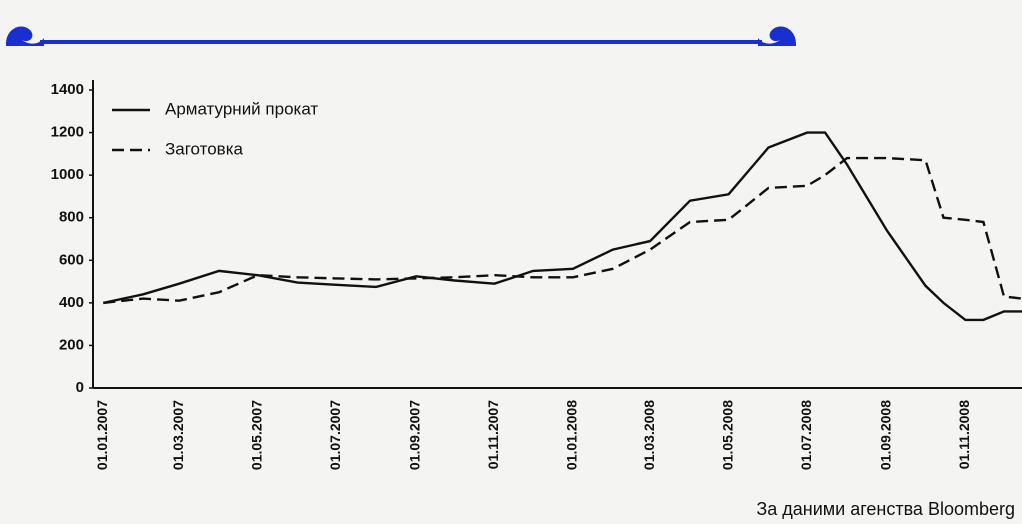 The height and width of the screenshot is (524, 1022). What do you see at coordinates (80, 387) in the screenshot?
I see `y-tick-label: 0` at bounding box center [80, 387].